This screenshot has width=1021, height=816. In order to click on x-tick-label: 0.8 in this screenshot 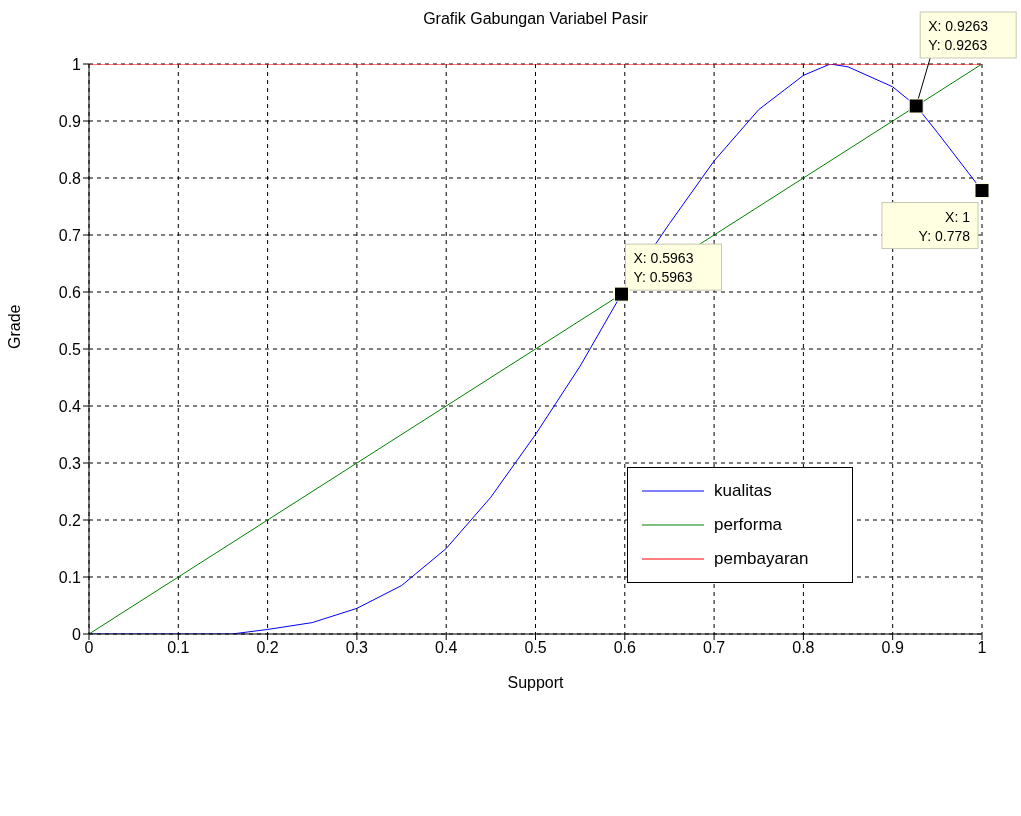, I will do `click(803, 648)`.